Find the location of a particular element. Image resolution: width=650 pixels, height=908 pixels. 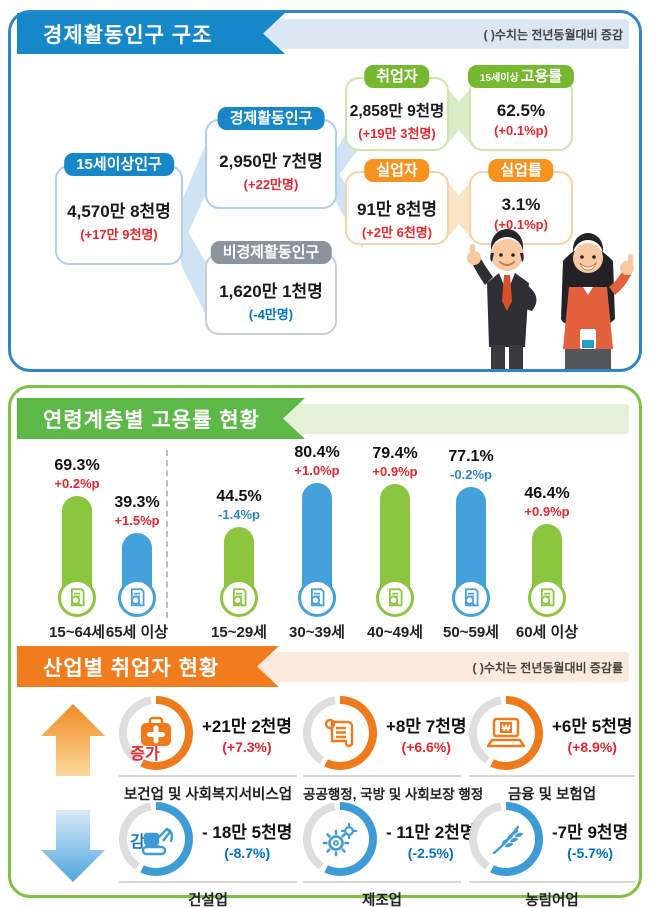

section2-title: 연령계층별 고용률 현황 is located at coordinates (161, 418).